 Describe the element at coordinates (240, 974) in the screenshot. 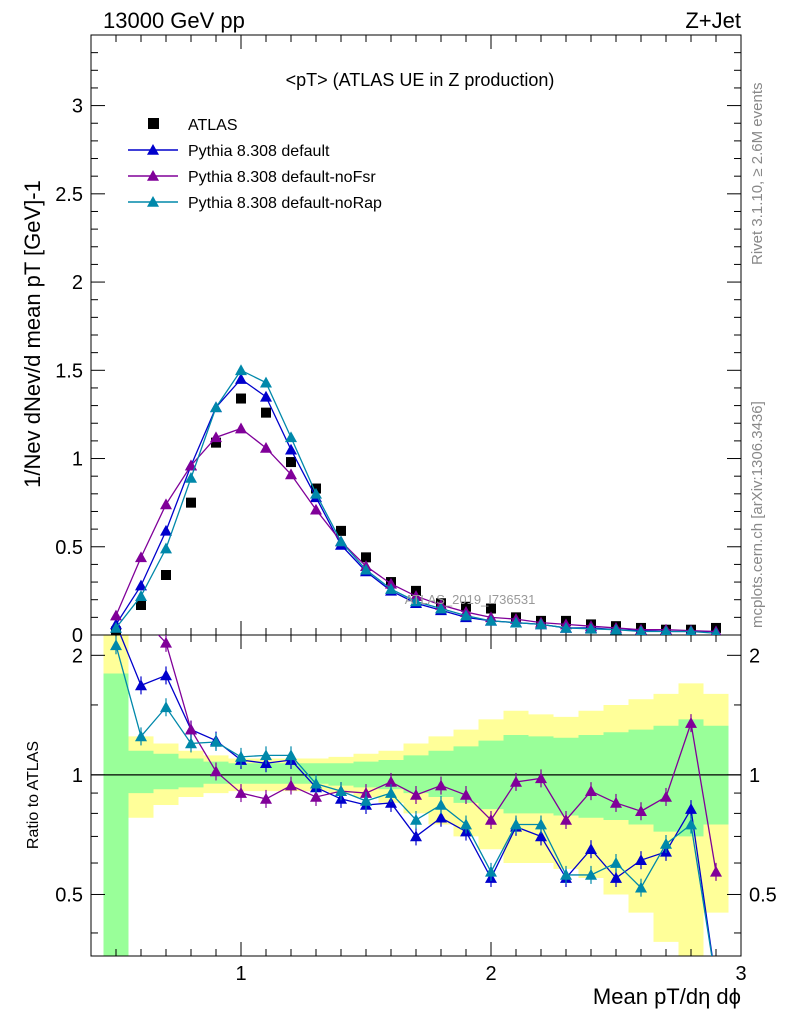

I see `x-tick-label: 1` at that location.